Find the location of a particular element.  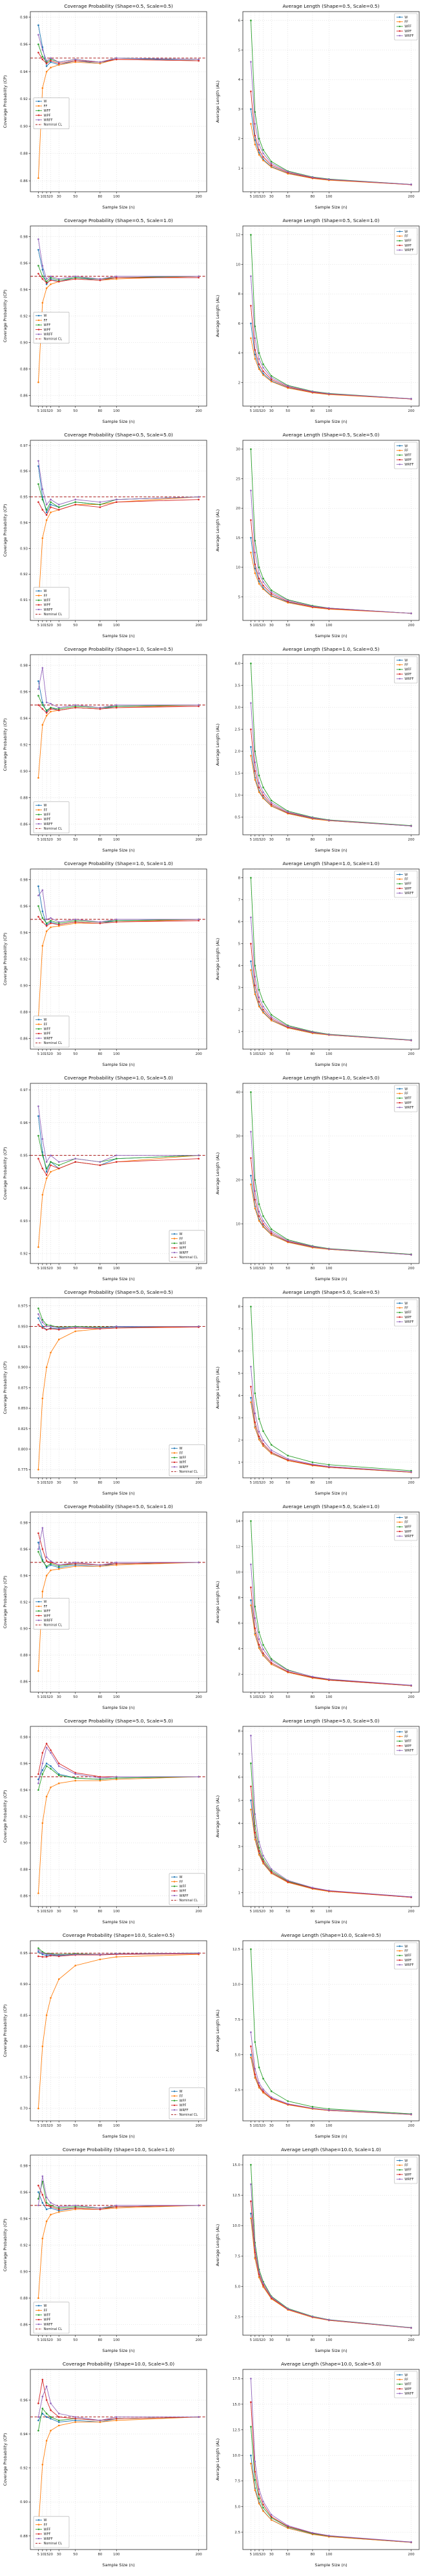

x-tick-label: 200 is located at coordinates (411, 1054).